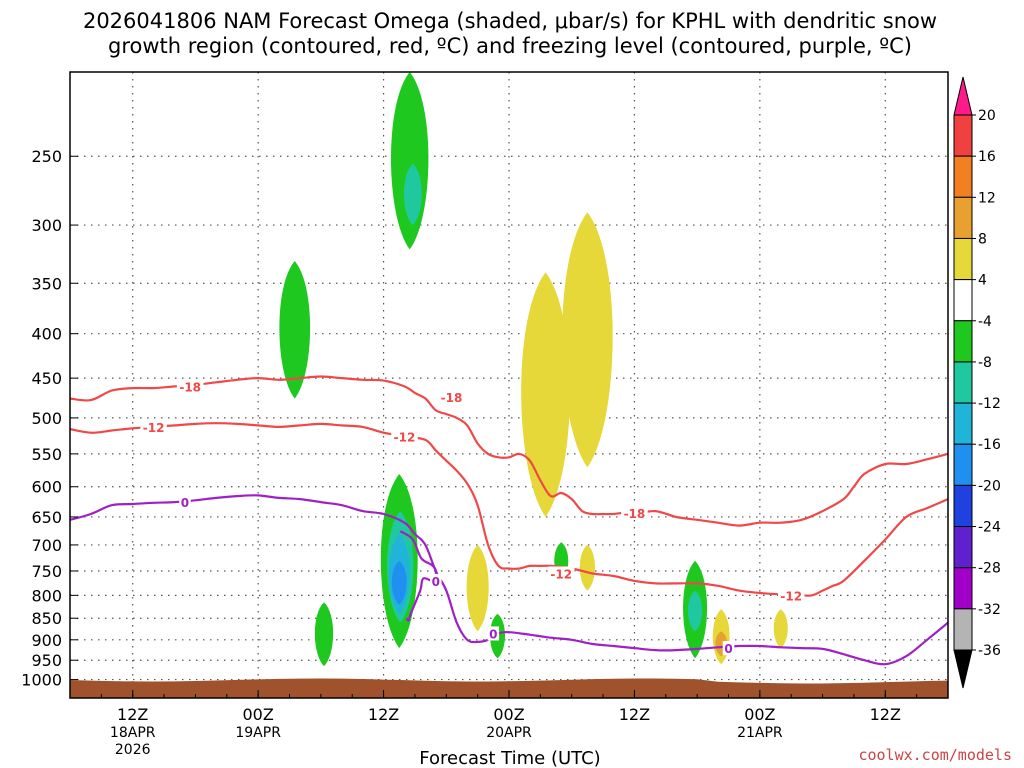 Image resolution: width=1024 pixels, height=768 pixels. I want to click on colorbar-label: -16, so click(989, 445).